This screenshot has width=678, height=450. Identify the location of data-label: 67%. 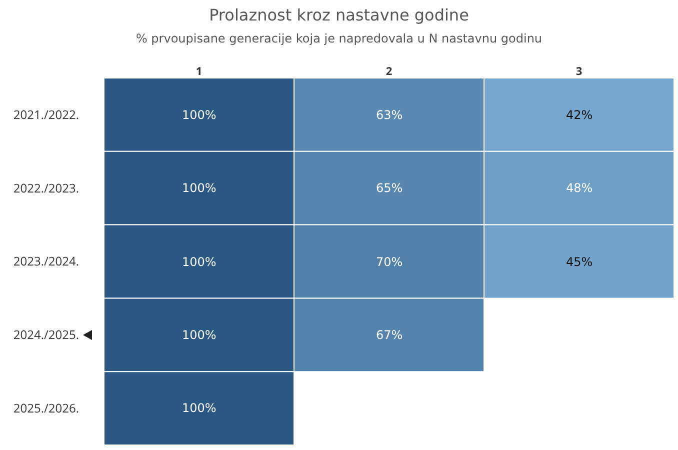
(389, 335).